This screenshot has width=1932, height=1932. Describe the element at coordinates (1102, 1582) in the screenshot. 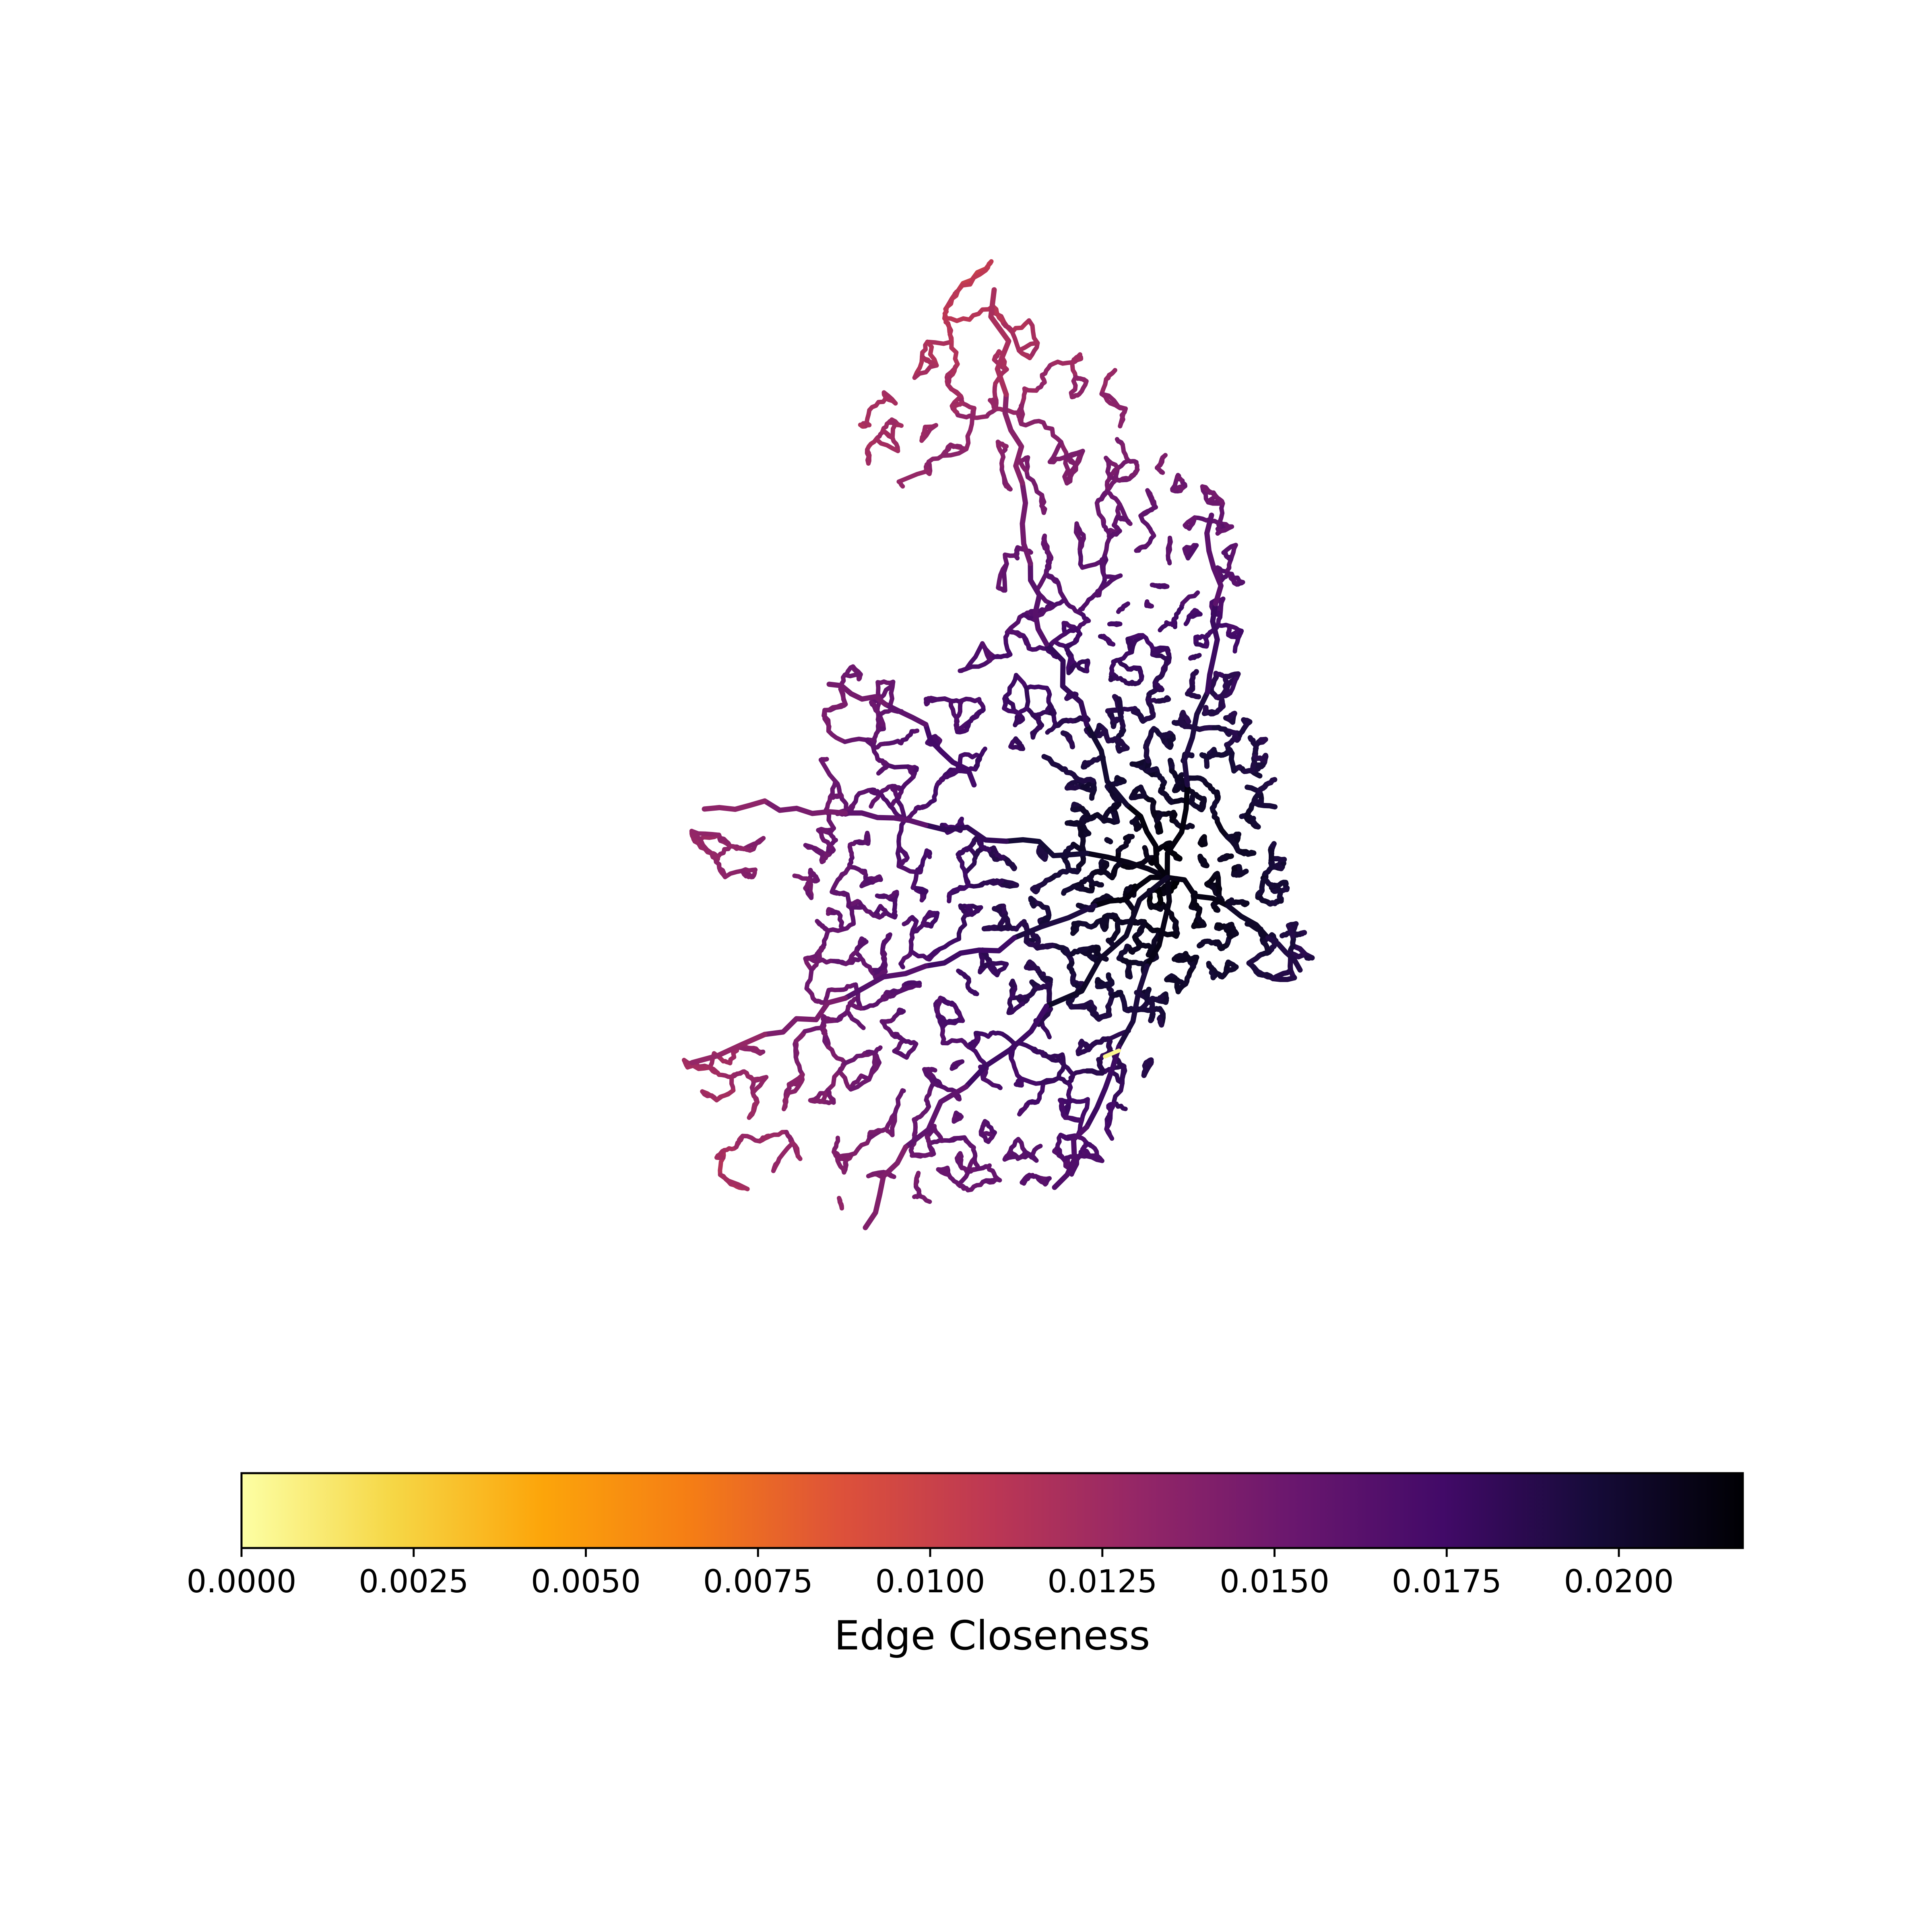

I see `colorbar-tick-label: 0.0125` at that location.